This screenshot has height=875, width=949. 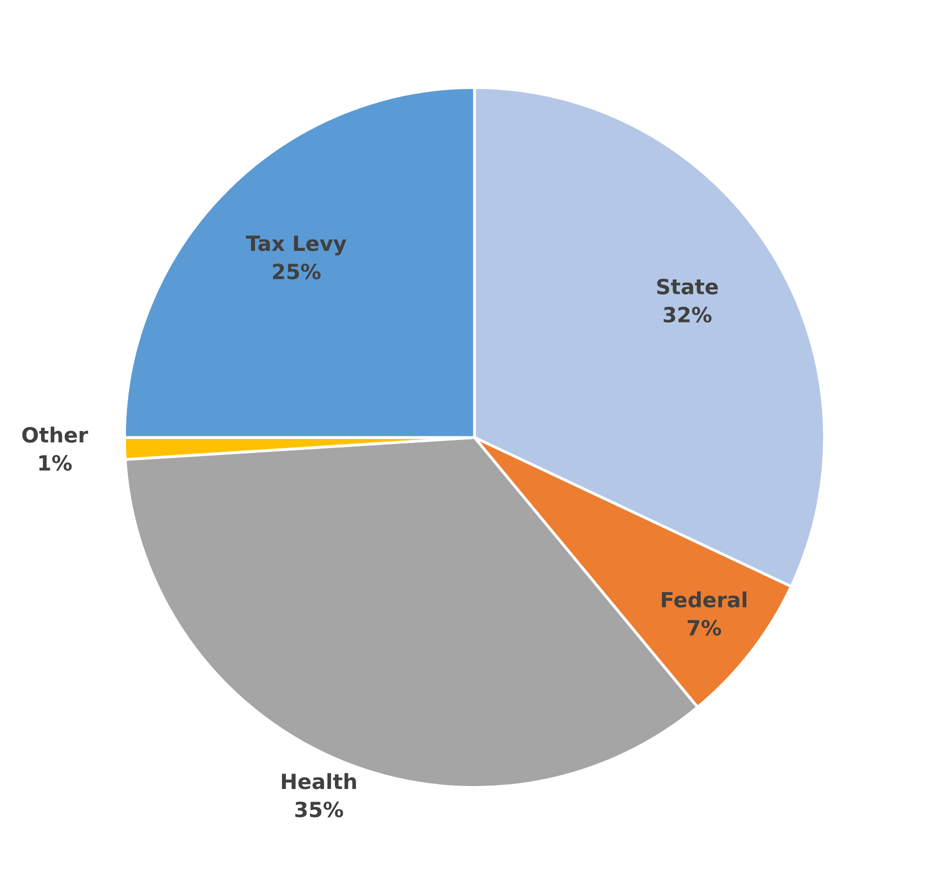 What do you see at coordinates (319, 781) in the screenshot?
I see `slice-label: Health` at bounding box center [319, 781].